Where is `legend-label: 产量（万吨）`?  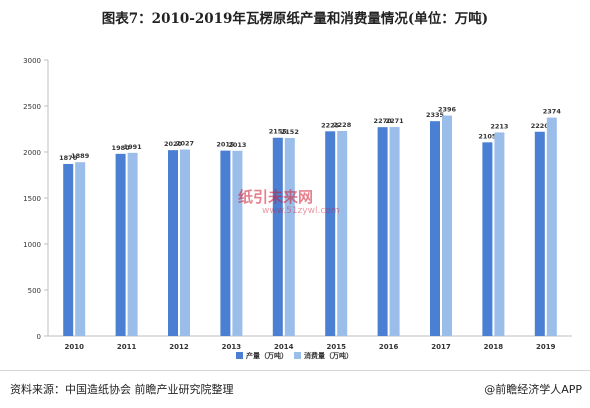
legend-label: 产量（万吨） is located at coordinates (267, 355).